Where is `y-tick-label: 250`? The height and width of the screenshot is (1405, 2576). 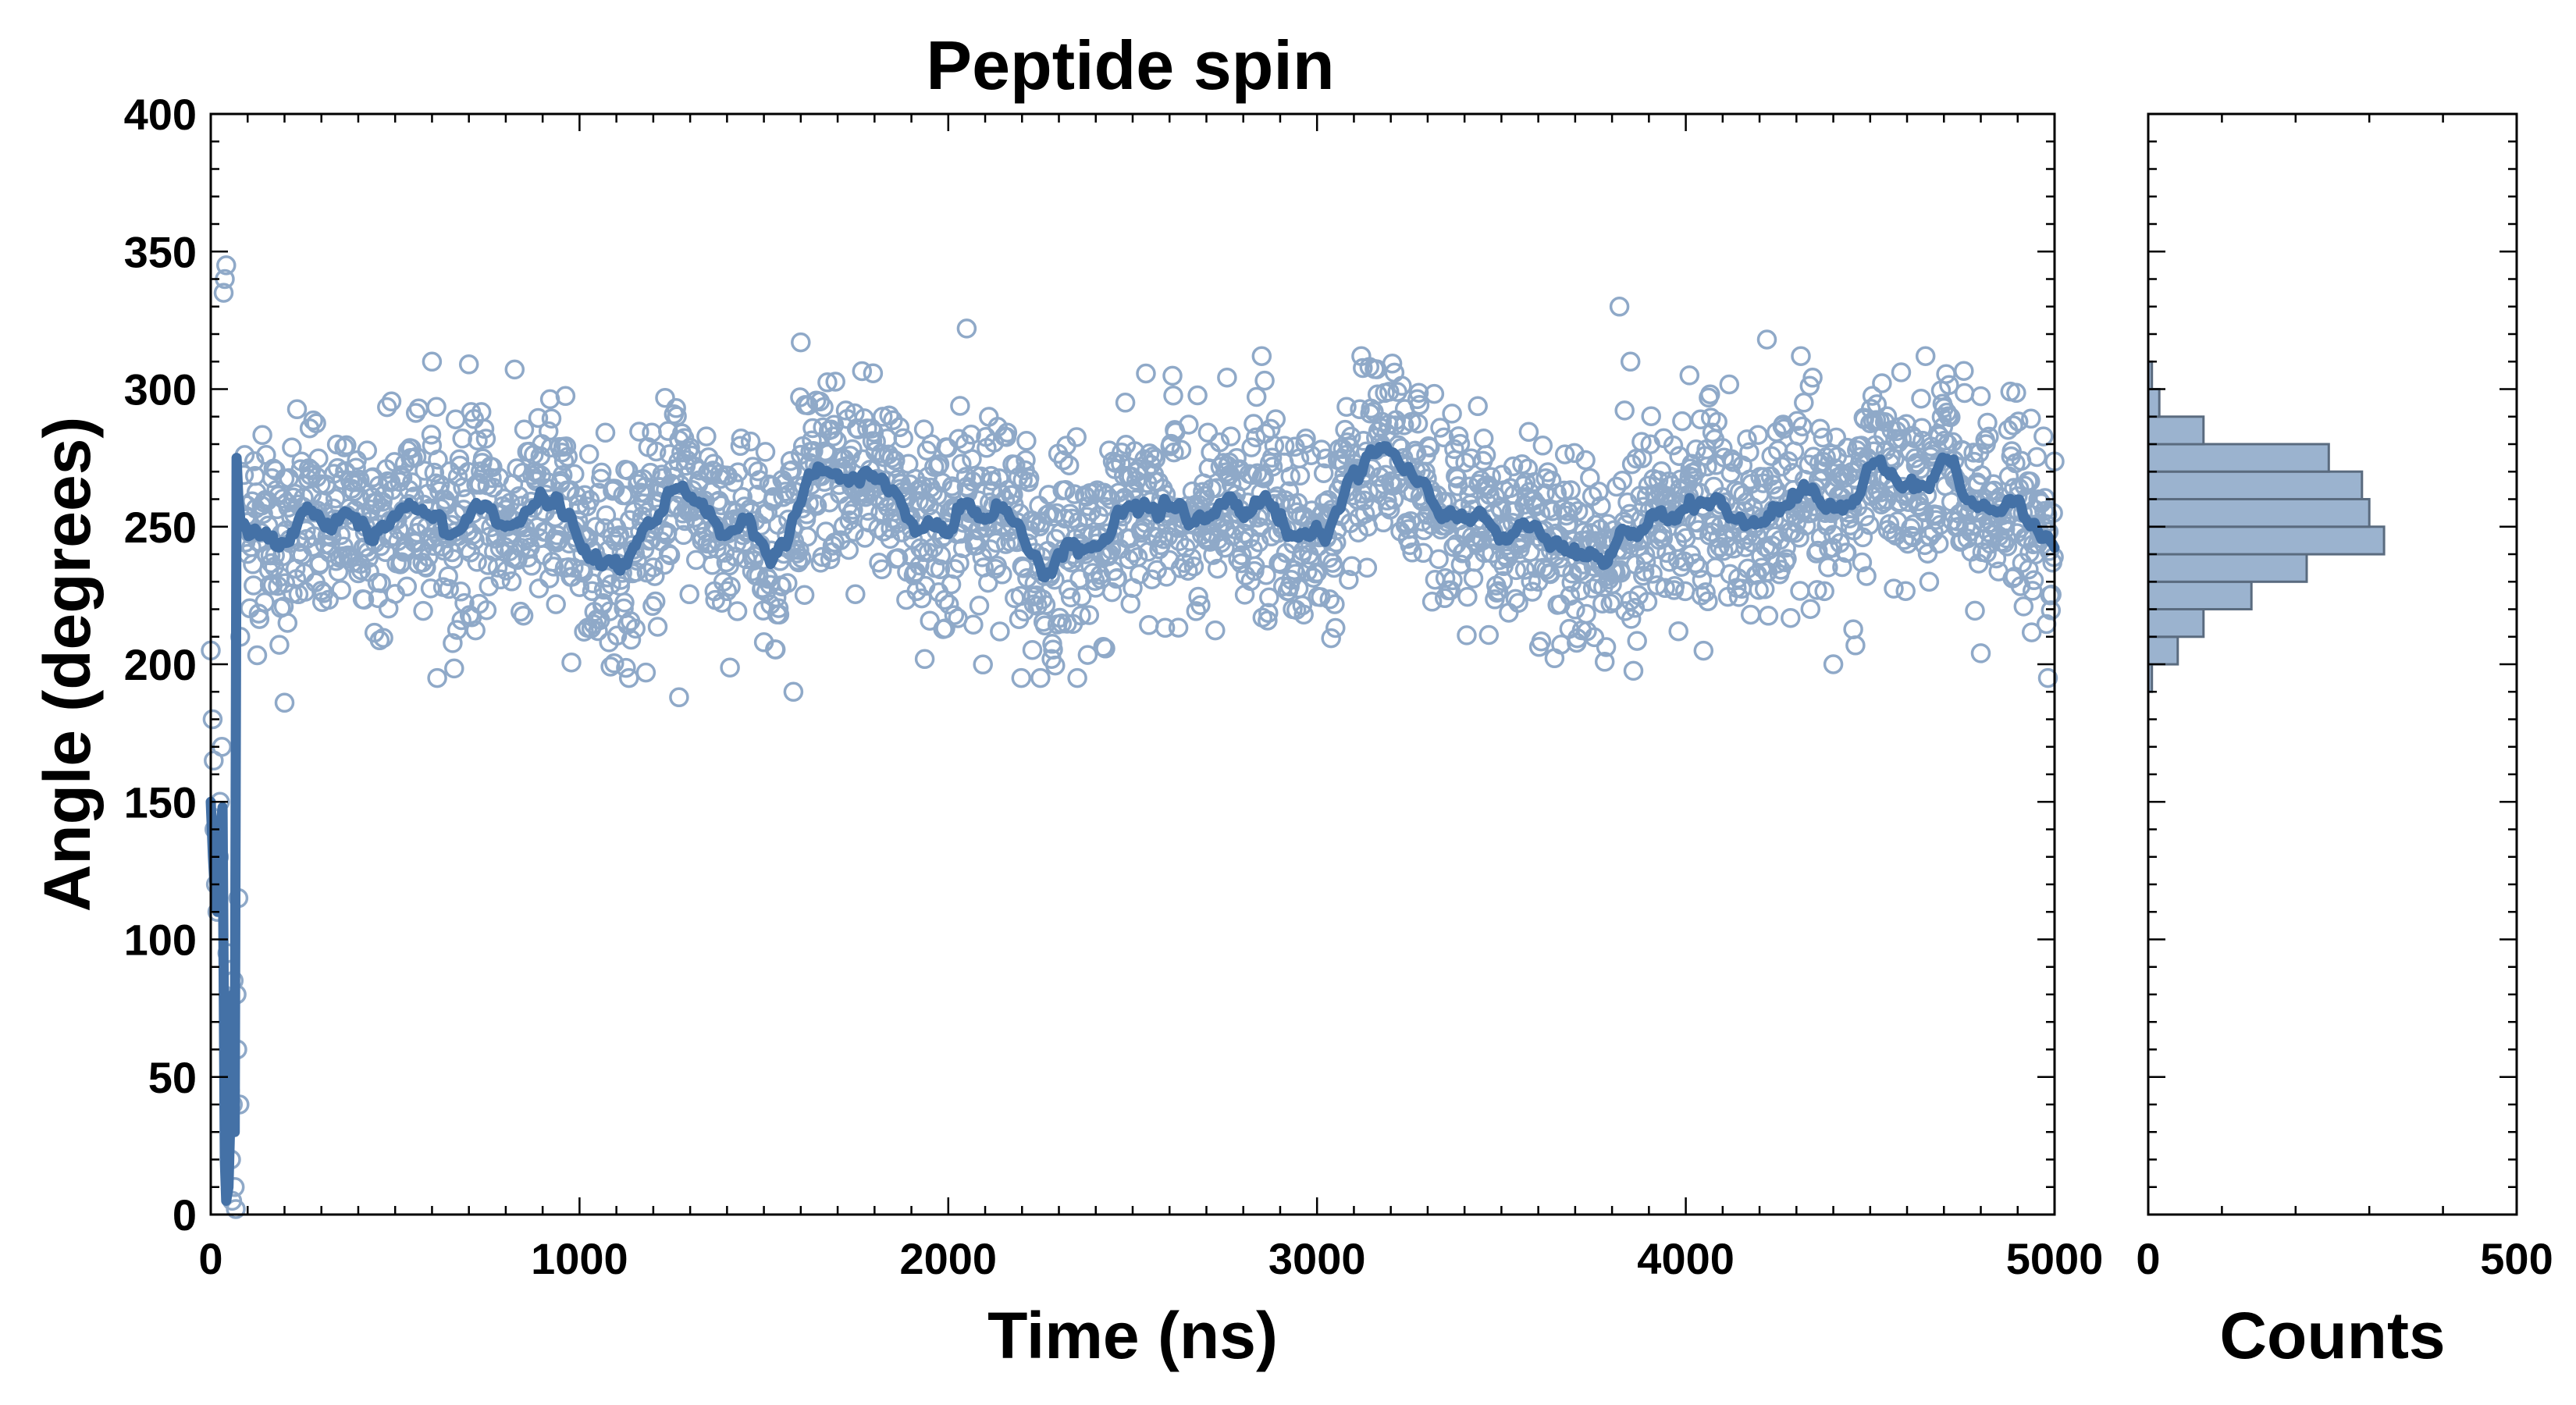
y-tick-label: 250 is located at coordinates (160, 527).